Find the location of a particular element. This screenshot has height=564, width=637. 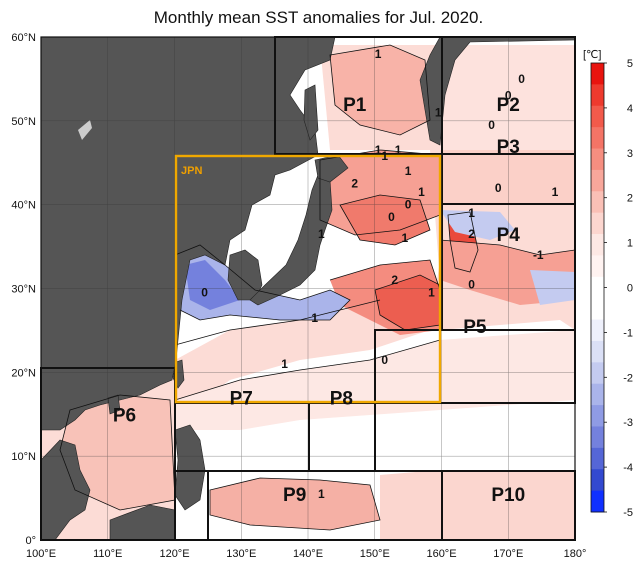

contour-label: -1 is located at coordinates (538, 255).